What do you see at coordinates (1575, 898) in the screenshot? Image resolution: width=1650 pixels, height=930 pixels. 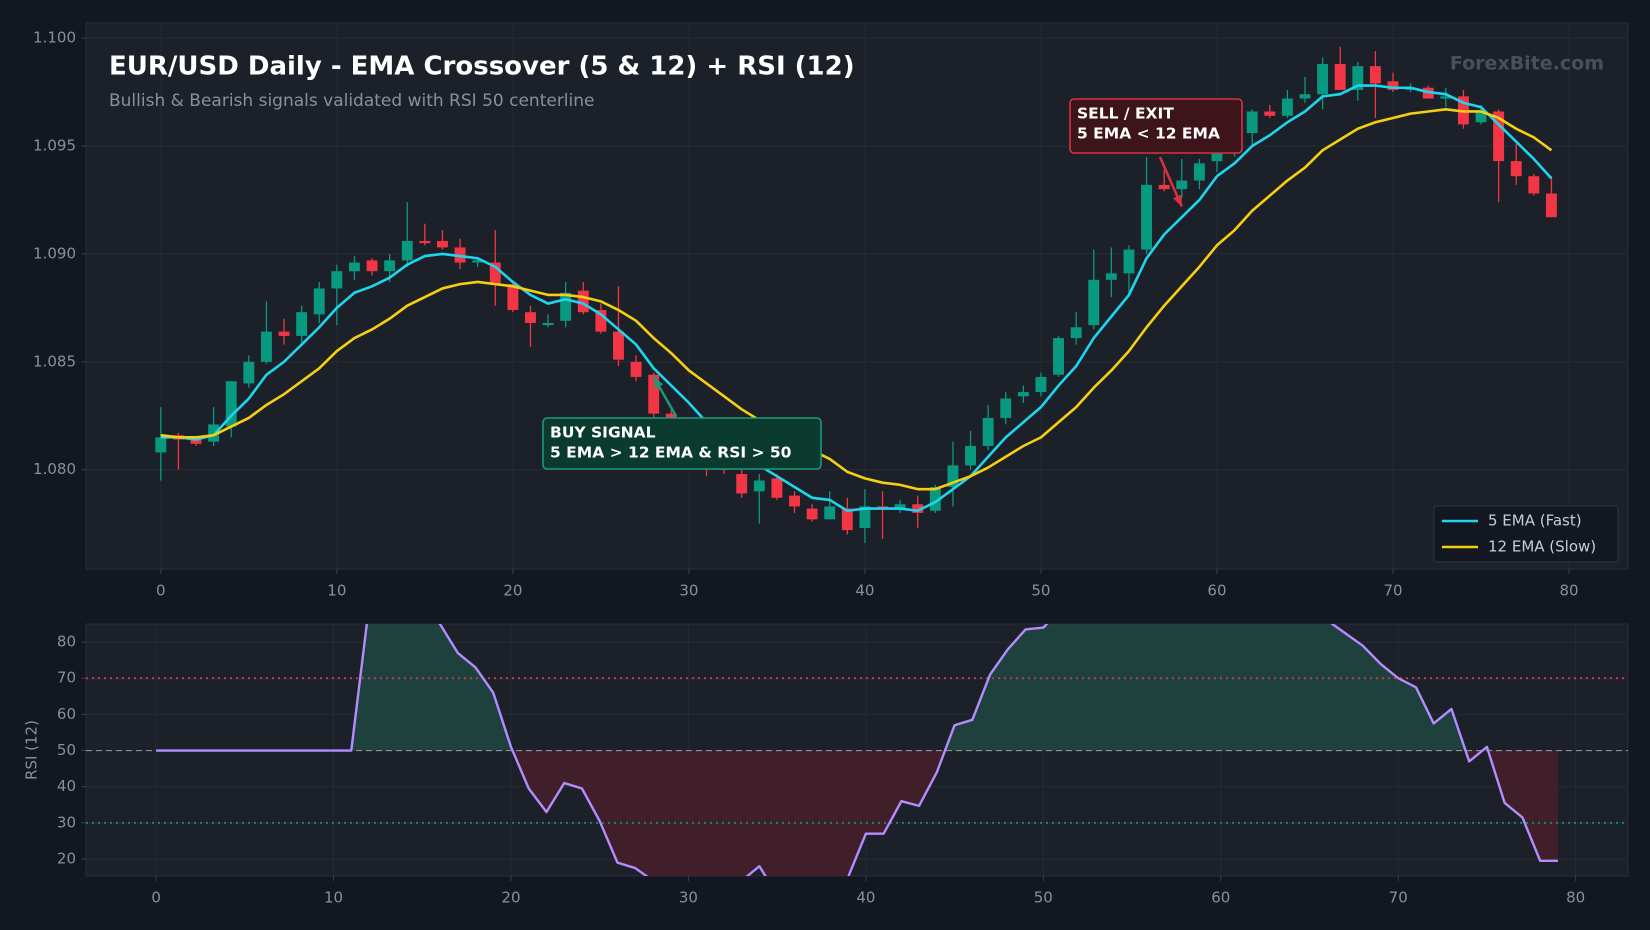 I see `x-tick-label: 80` at bounding box center [1575, 898].